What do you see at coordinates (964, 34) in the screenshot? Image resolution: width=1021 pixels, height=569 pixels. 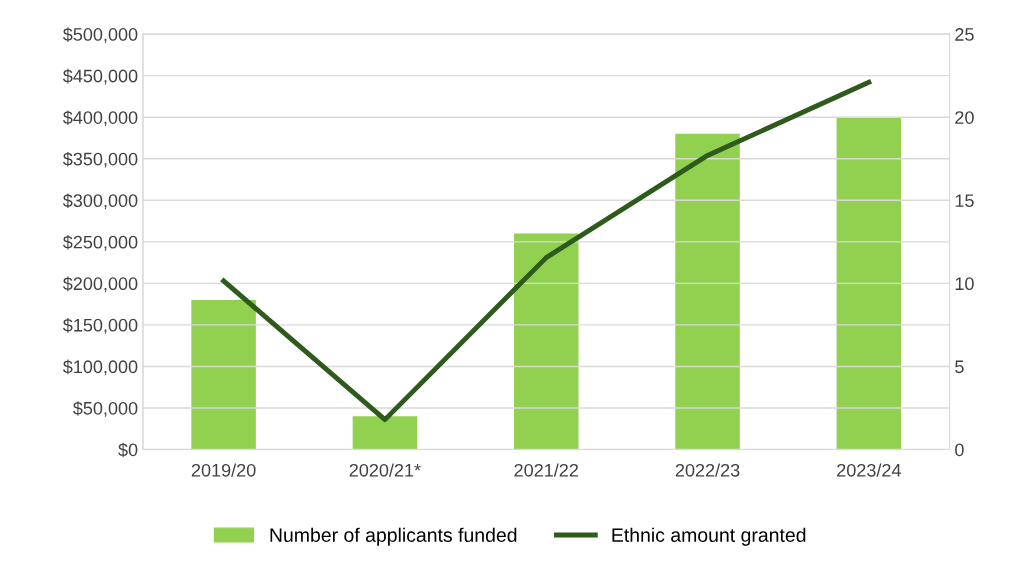 I see `y2-tick-label: 25` at bounding box center [964, 34].